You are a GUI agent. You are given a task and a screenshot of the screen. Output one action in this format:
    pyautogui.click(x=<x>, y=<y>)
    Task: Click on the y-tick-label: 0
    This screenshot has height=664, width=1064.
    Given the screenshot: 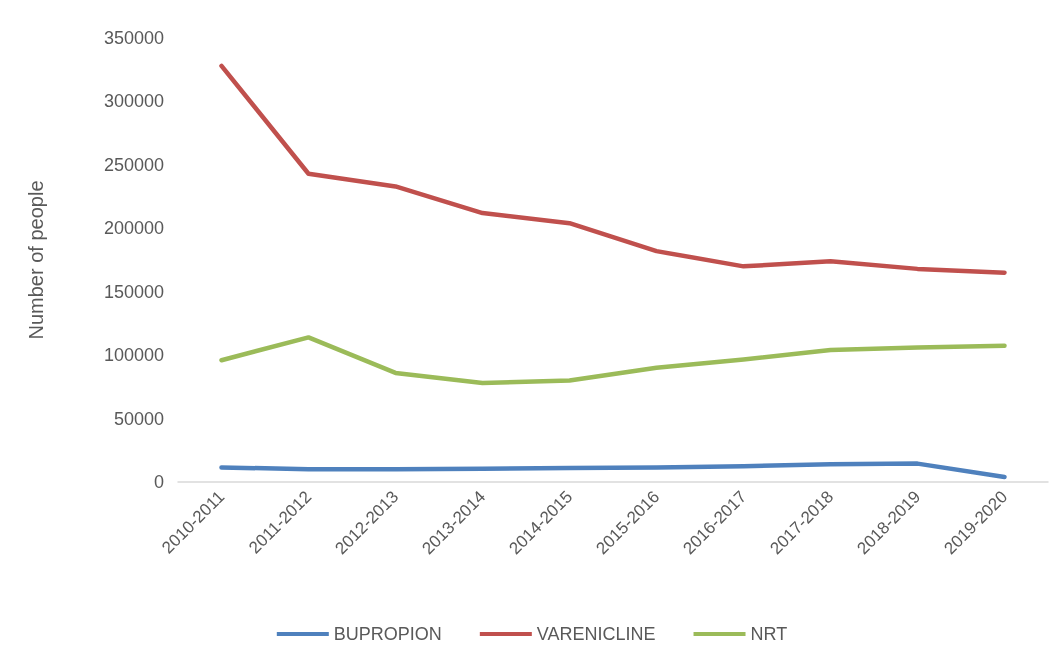 What is the action you would take?
    pyautogui.click(x=158, y=482)
    